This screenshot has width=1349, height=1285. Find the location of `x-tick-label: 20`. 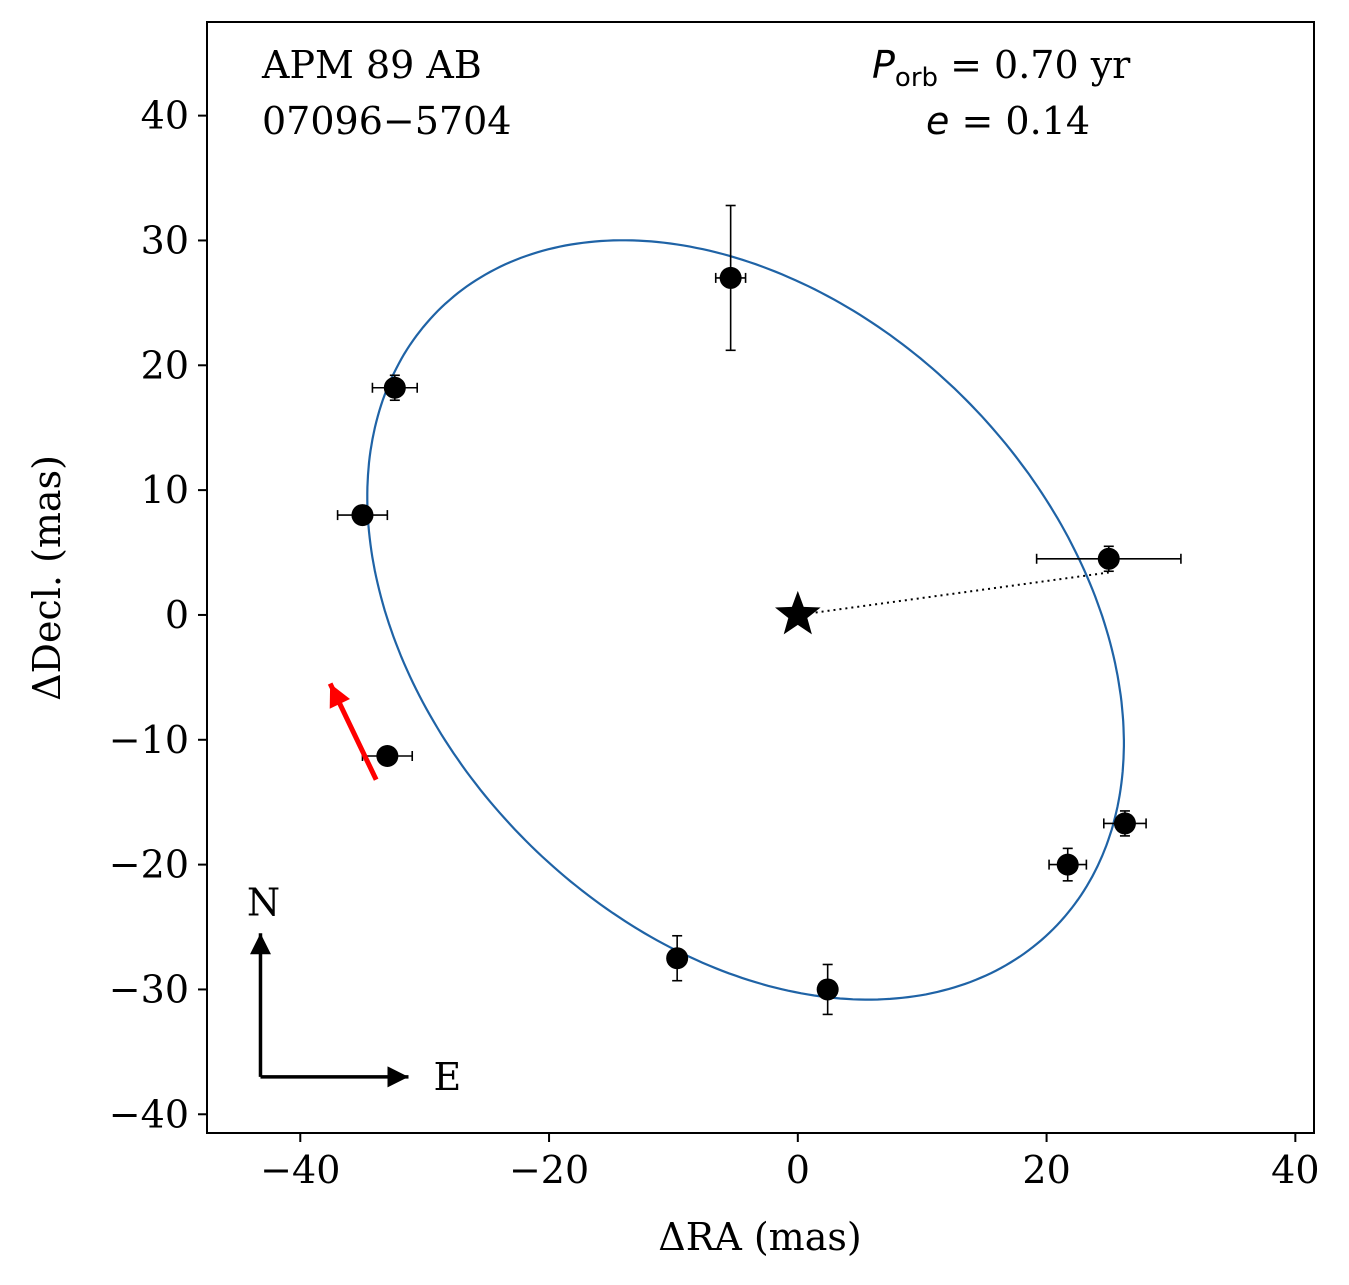

x-tick-label: 20 is located at coordinates (1046, 1170).